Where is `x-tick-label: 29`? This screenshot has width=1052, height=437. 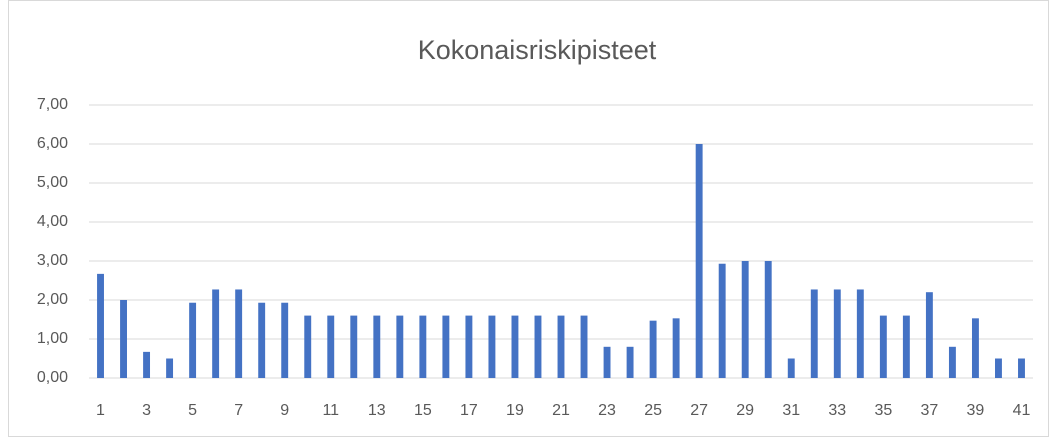 x-tick-label: 29 is located at coordinates (745, 410).